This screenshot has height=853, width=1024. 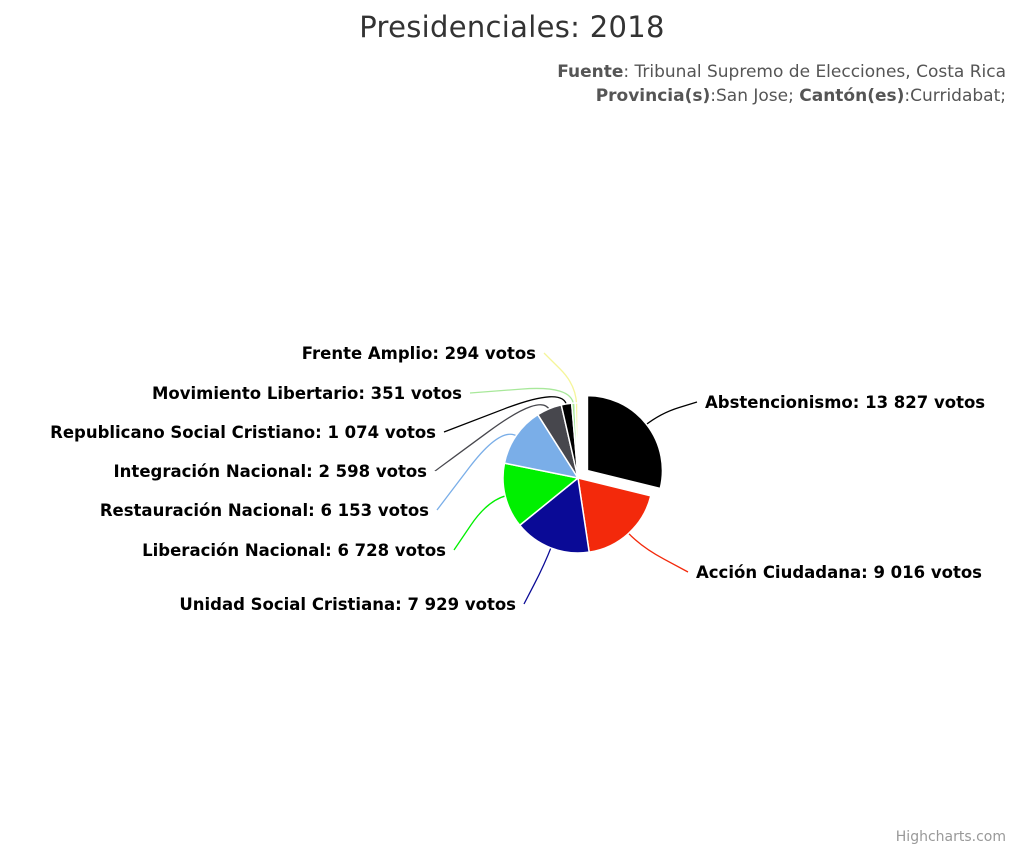 I want to click on data-label-restauracion-nacional: Restauración Nacional: 6 153 votos, so click(x=264, y=510).